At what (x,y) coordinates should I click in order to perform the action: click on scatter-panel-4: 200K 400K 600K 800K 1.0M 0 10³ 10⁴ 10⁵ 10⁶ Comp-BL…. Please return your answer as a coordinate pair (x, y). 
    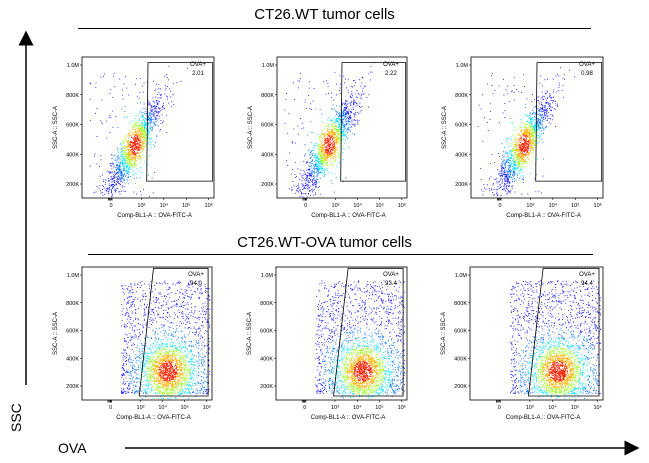
    Looking at the image, I should click on (133, 343).